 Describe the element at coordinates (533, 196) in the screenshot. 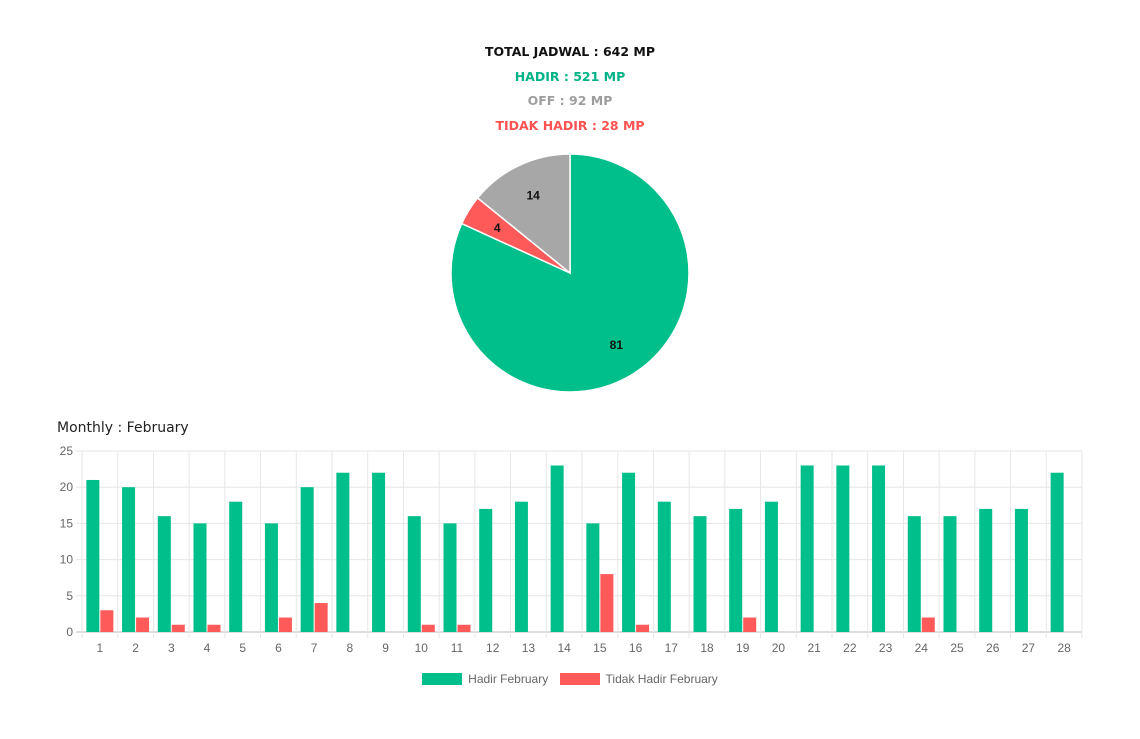

I see `pie-slice-label: 14` at that location.